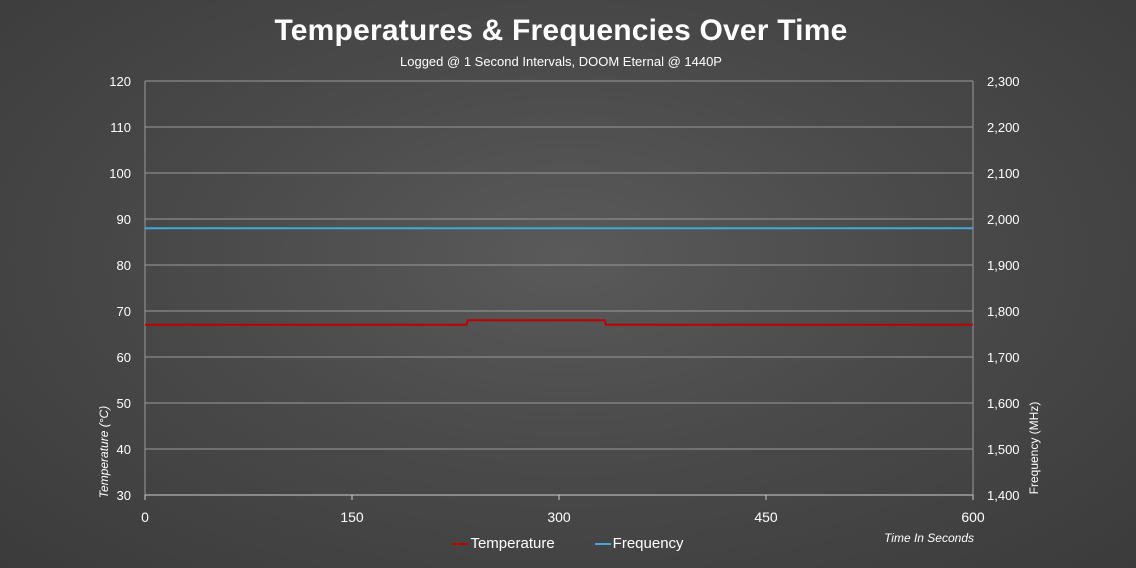 This screenshot has width=1136, height=568. What do you see at coordinates (559, 517) in the screenshot?
I see `x-tick-label: 300` at bounding box center [559, 517].